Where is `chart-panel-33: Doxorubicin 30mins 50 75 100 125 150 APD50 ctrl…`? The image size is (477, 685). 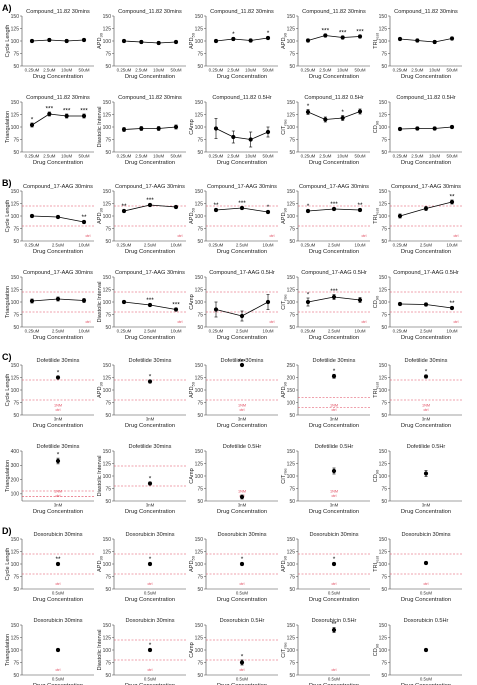
chart-panel-33: Doxorubicin 30mins 50 75 100 125 150 APD50 ctrl… is located at coordinates (233, 567).